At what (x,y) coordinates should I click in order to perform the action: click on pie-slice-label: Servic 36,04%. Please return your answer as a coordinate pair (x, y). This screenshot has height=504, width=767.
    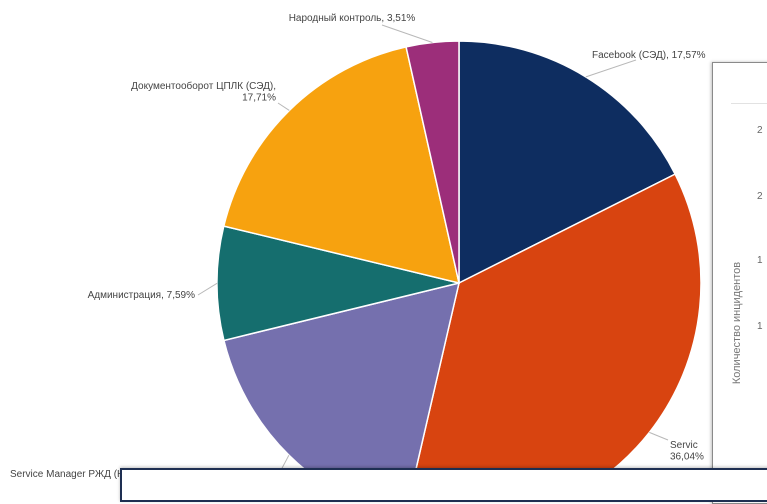
    Looking at the image, I should click on (687, 451).